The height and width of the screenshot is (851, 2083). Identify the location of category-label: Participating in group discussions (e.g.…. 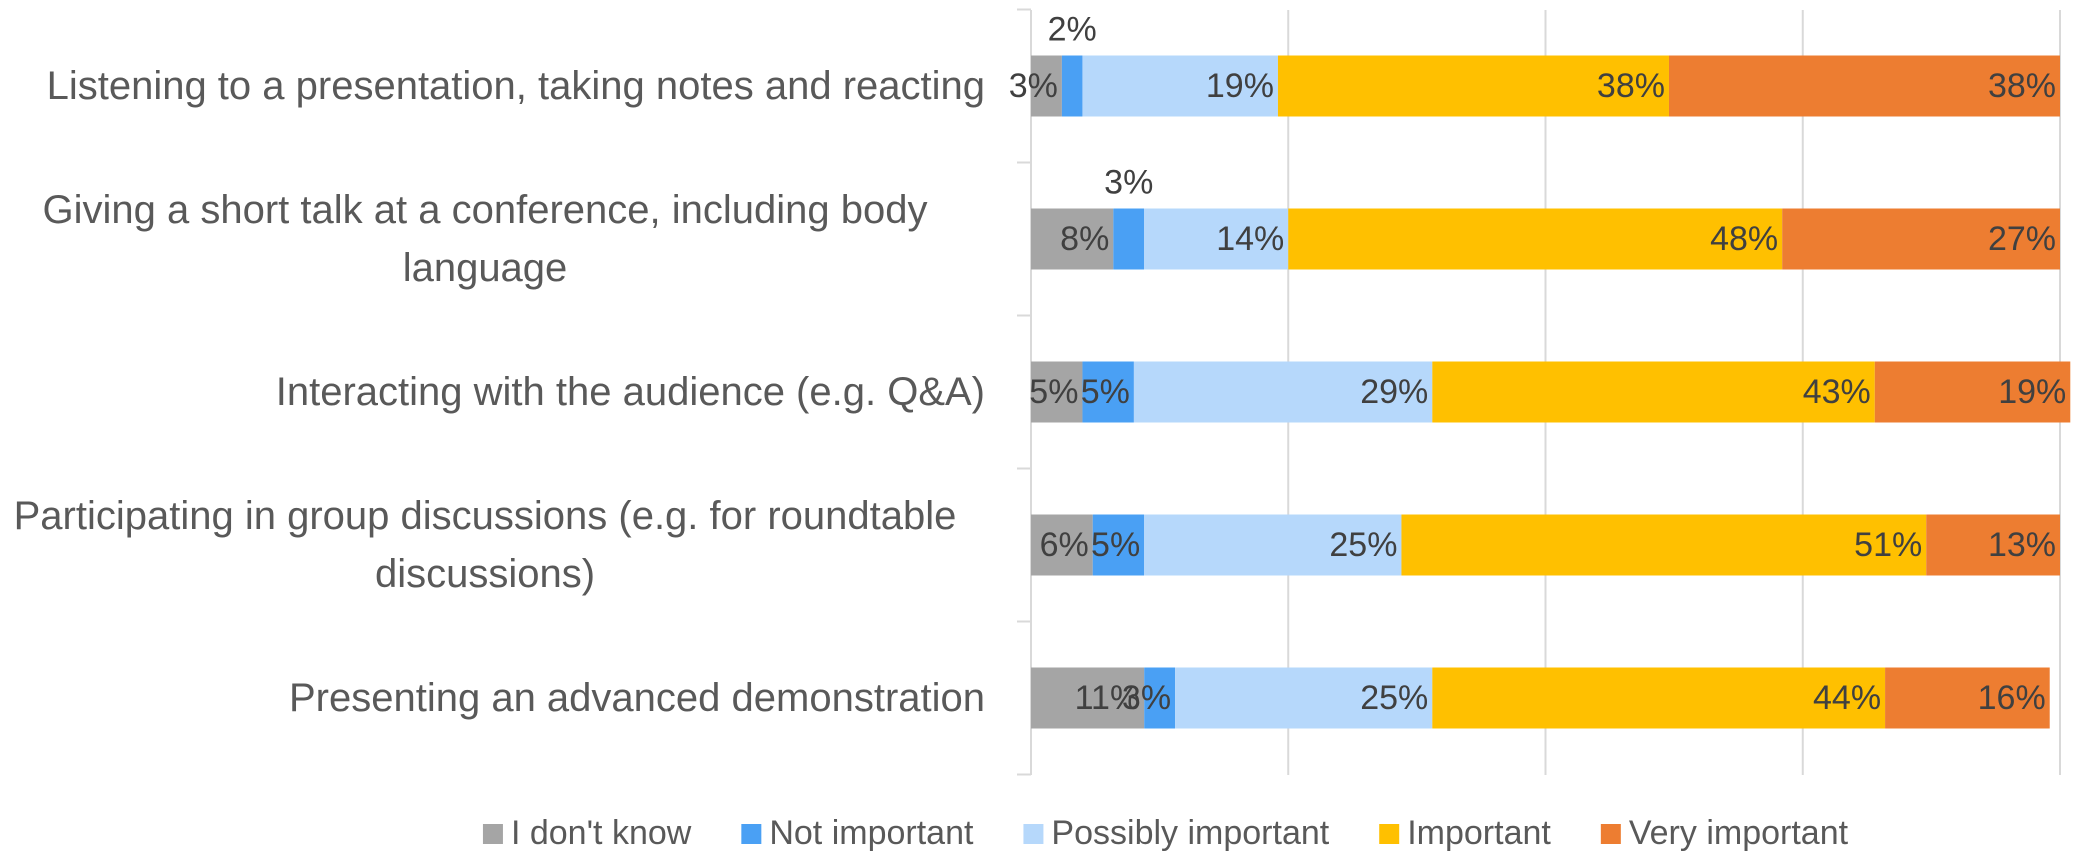
(492, 545).